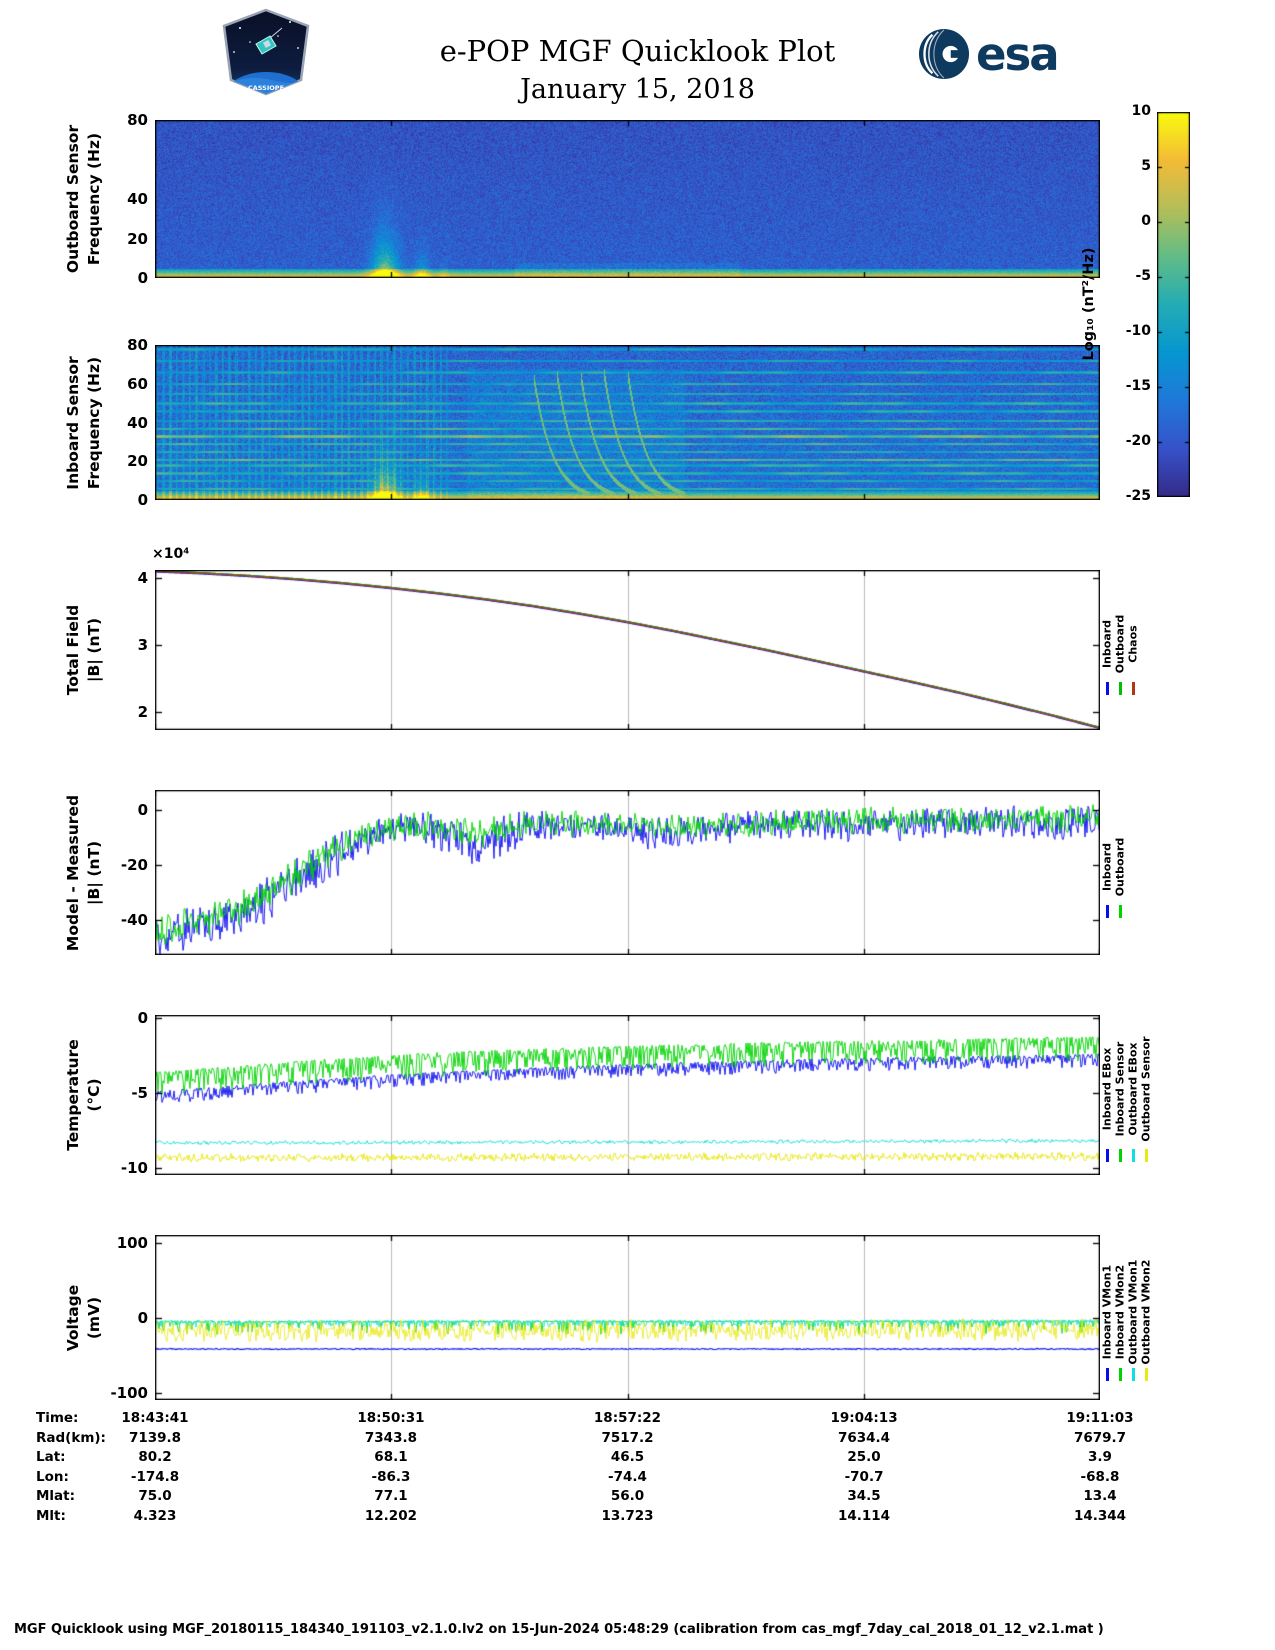 This screenshot has height=1650, width=1275. I want to click on table-cell: 7139.8, so click(155, 1437).